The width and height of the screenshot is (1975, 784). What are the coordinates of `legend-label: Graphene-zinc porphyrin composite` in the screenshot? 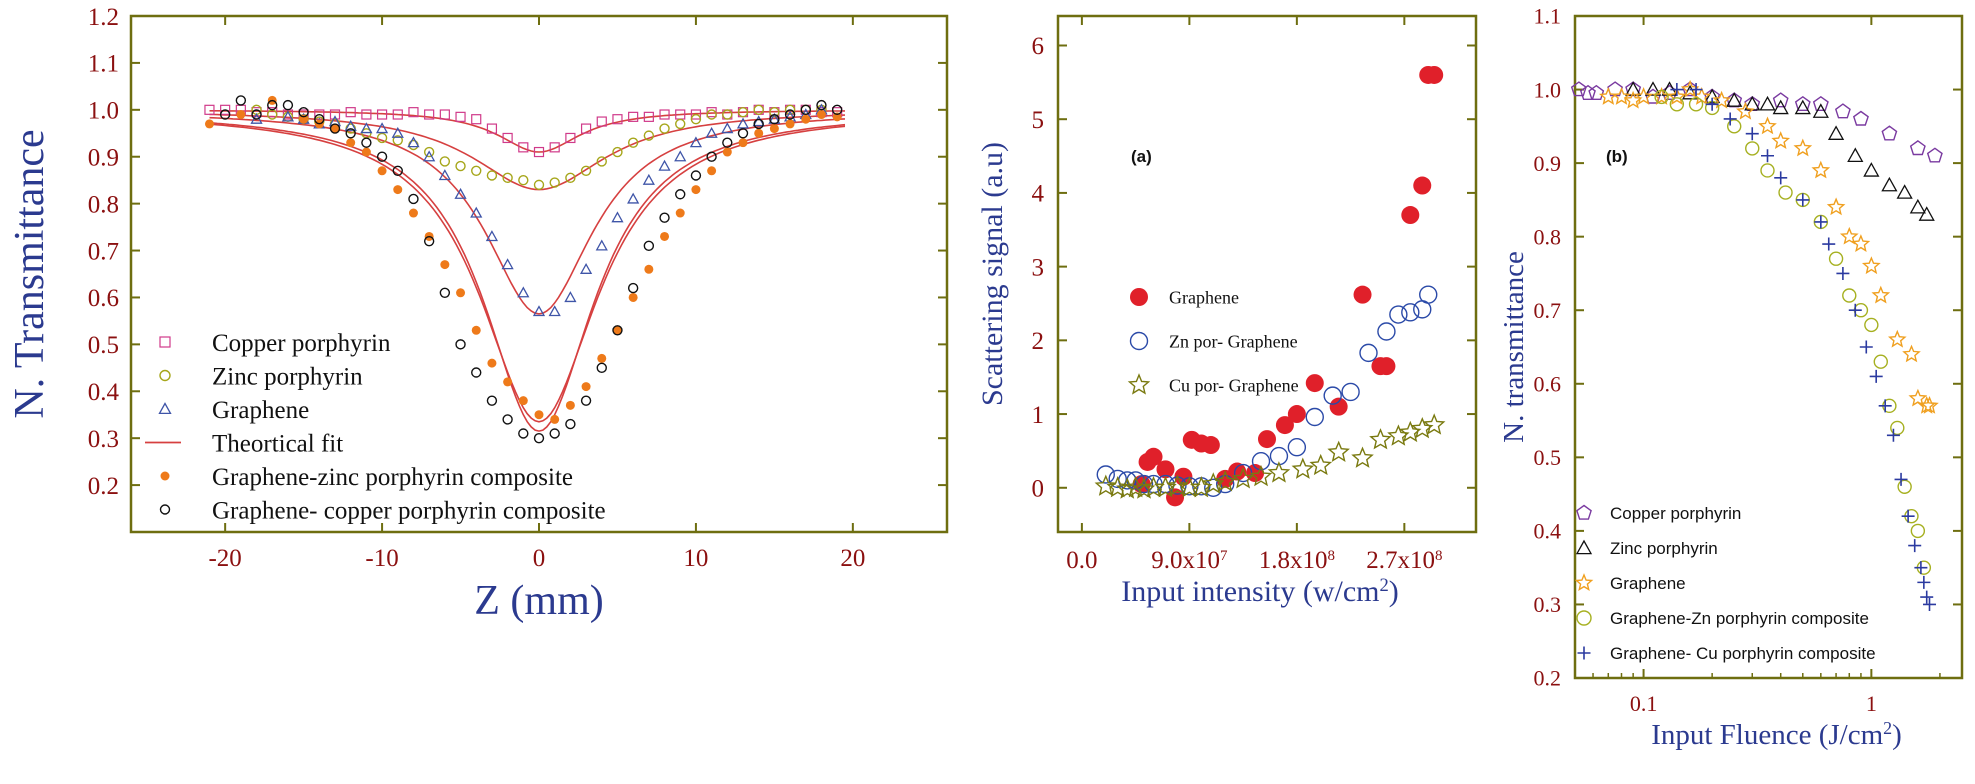 It's located at (392, 477).